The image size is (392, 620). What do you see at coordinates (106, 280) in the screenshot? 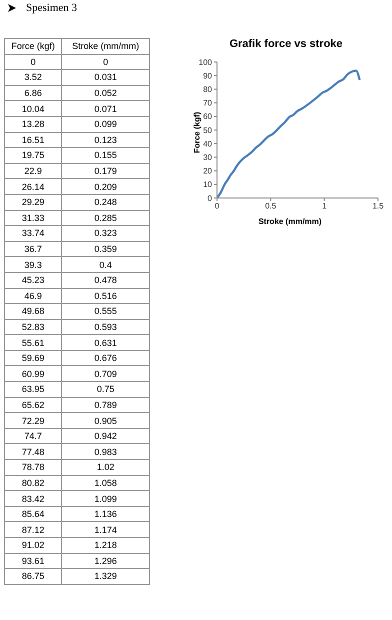
I see `text: 0.478` at bounding box center [106, 280].